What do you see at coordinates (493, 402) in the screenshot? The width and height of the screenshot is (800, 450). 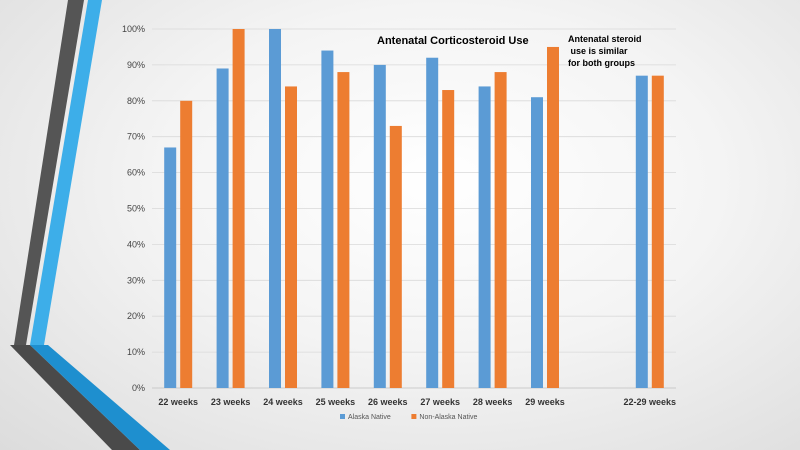 I see `x-category-label: 28 weeks` at bounding box center [493, 402].